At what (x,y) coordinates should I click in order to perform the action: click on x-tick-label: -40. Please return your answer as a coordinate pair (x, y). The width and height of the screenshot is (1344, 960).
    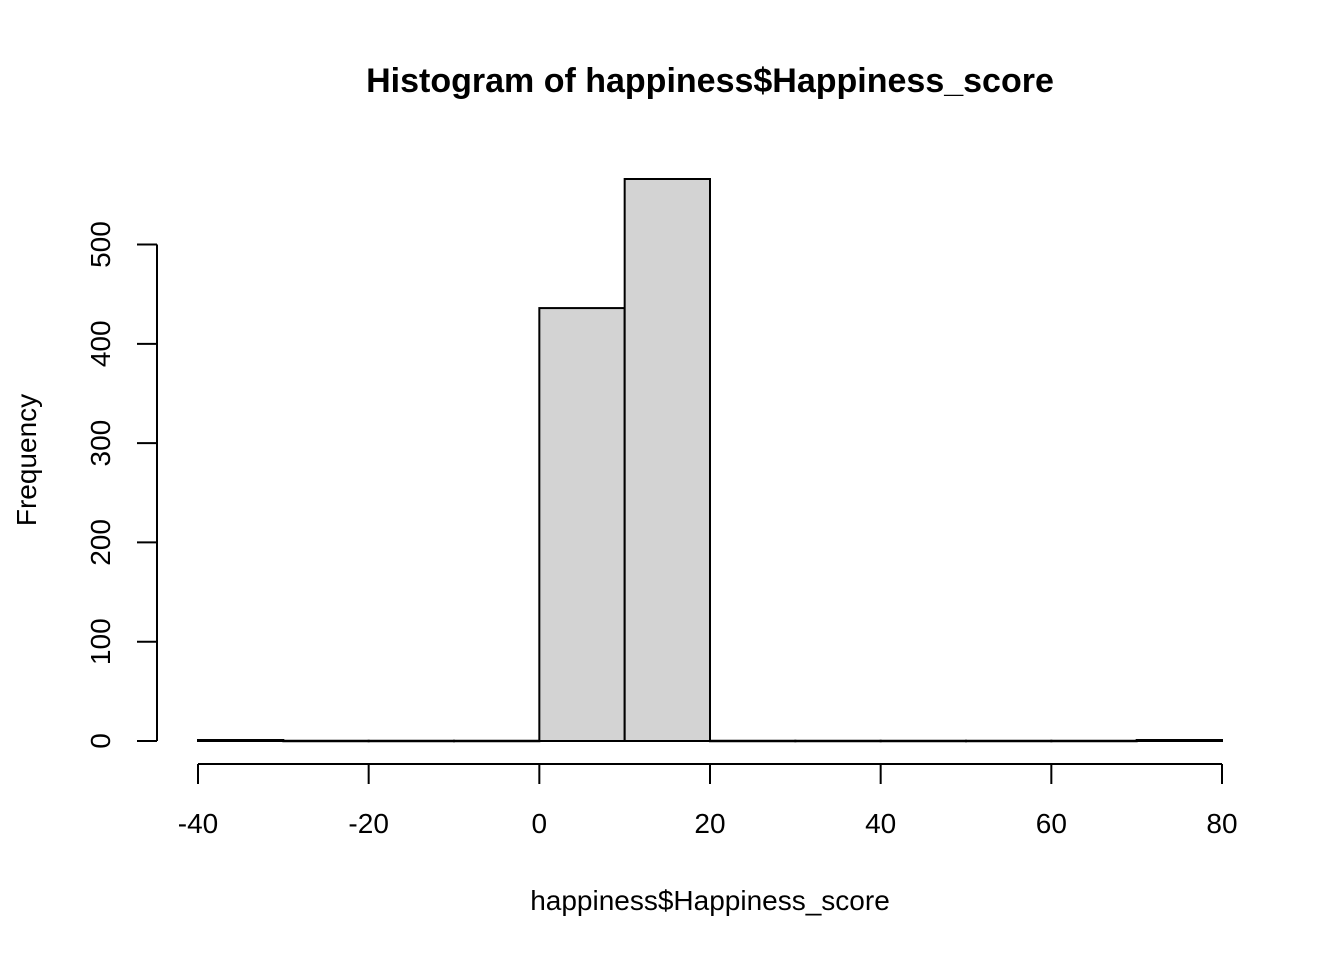
    Looking at the image, I should click on (198, 823).